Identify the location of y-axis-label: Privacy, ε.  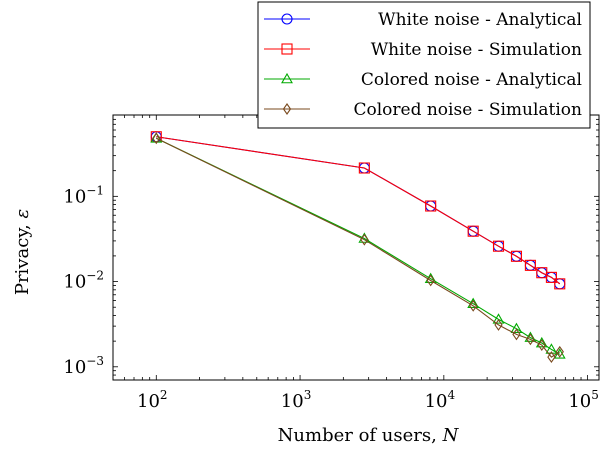
(22, 252).